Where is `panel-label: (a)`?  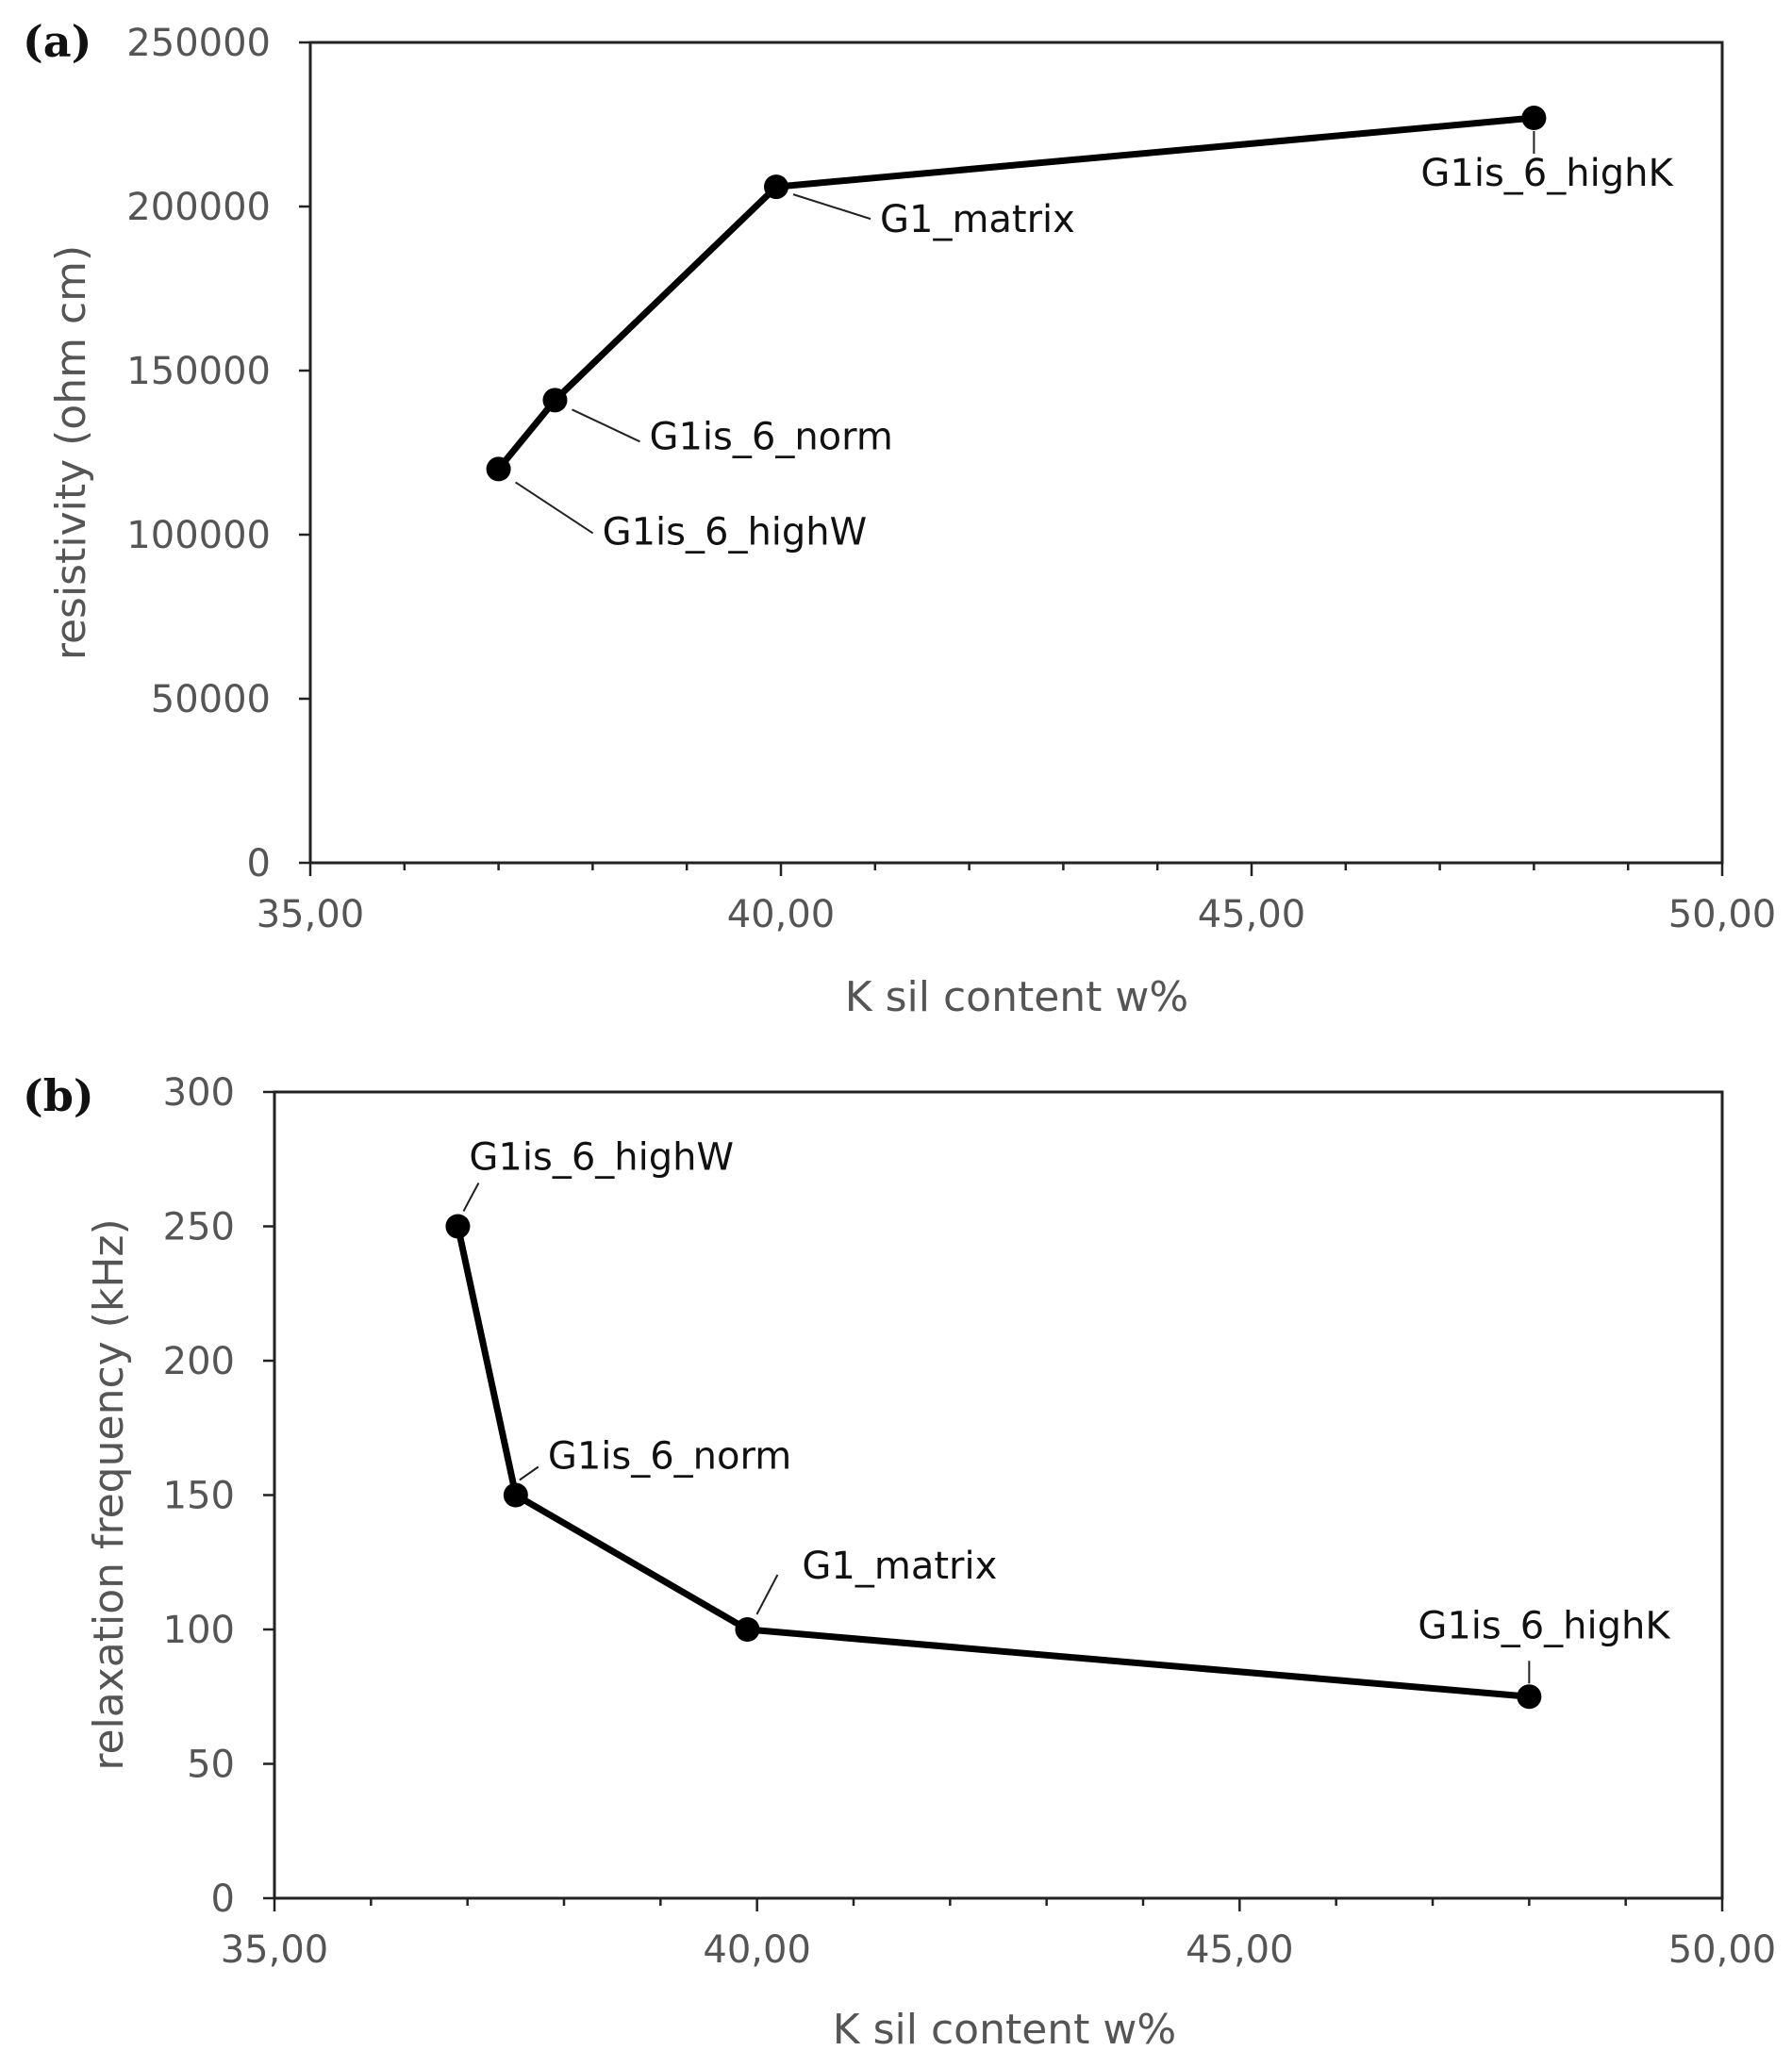
panel-label: (a) is located at coordinates (57, 41).